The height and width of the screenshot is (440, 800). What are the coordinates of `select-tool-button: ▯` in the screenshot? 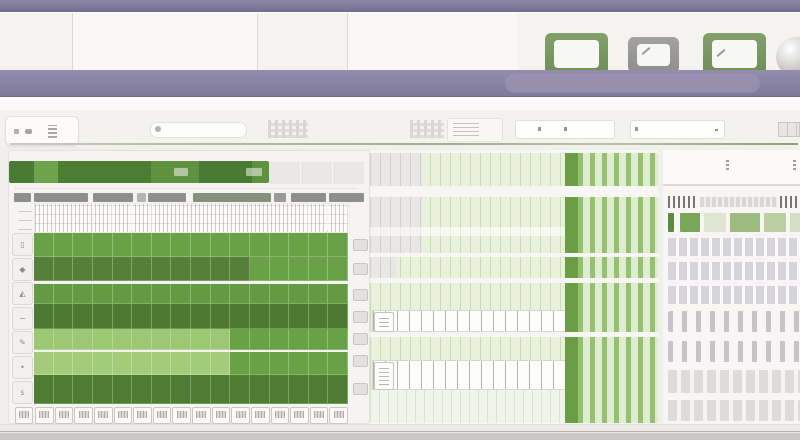 It's located at (22, 244).